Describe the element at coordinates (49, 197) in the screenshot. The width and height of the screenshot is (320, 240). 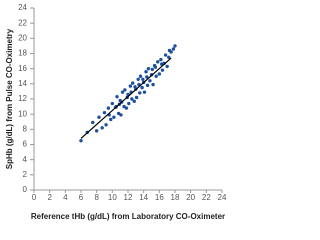
I see `x-tick-label: 2` at that location.